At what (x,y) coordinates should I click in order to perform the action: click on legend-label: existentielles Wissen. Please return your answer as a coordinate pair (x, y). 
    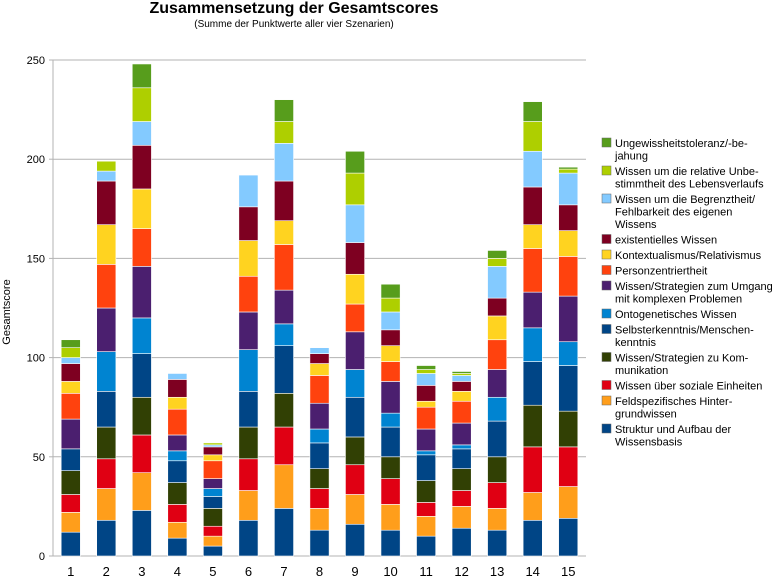
    Looking at the image, I should click on (666, 241).